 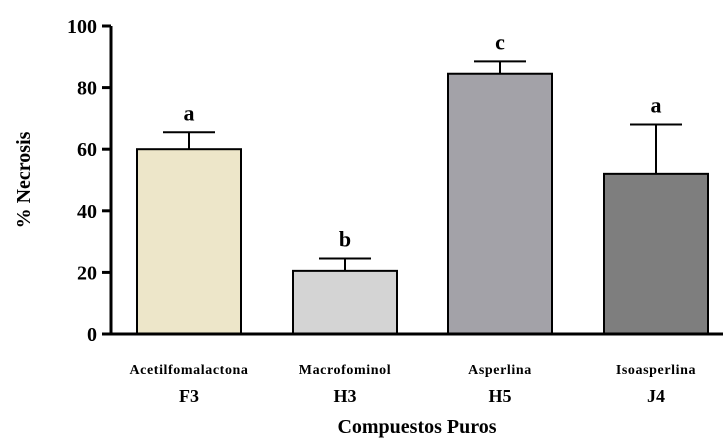 I want to click on y-tick-label: 80, so click(x=87, y=89).